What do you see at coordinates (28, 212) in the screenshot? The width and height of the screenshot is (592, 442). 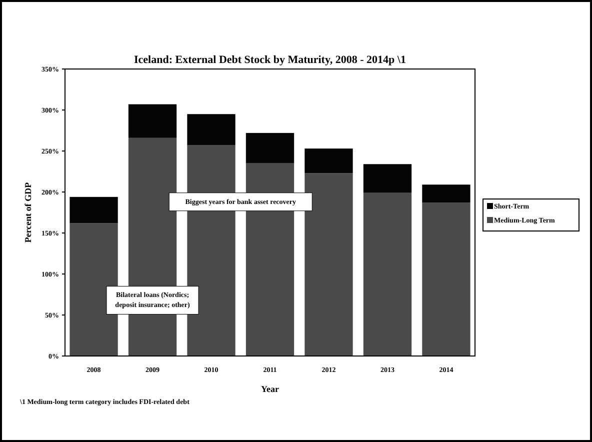 I see `y-axis-title: Percent of GDP` at bounding box center [28, 212].